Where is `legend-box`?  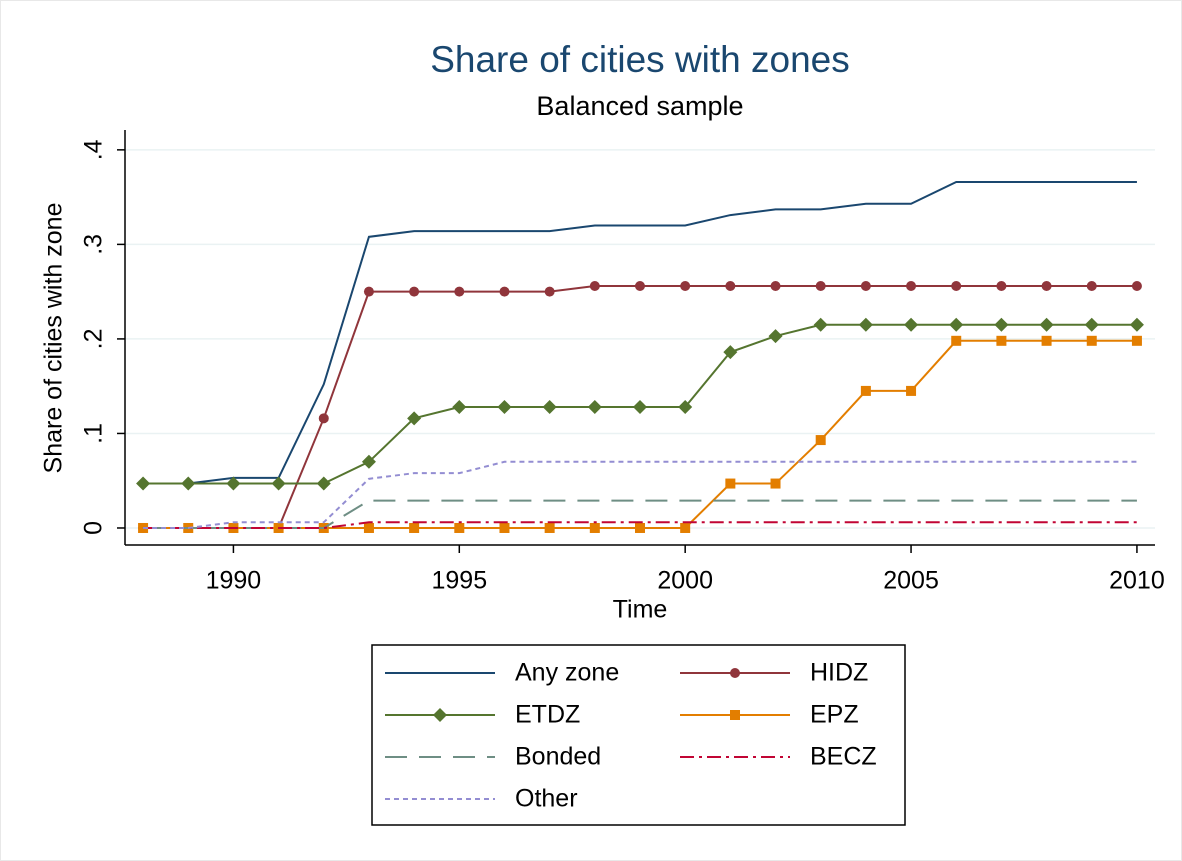
legend-box is located at coordinates (638, 735).